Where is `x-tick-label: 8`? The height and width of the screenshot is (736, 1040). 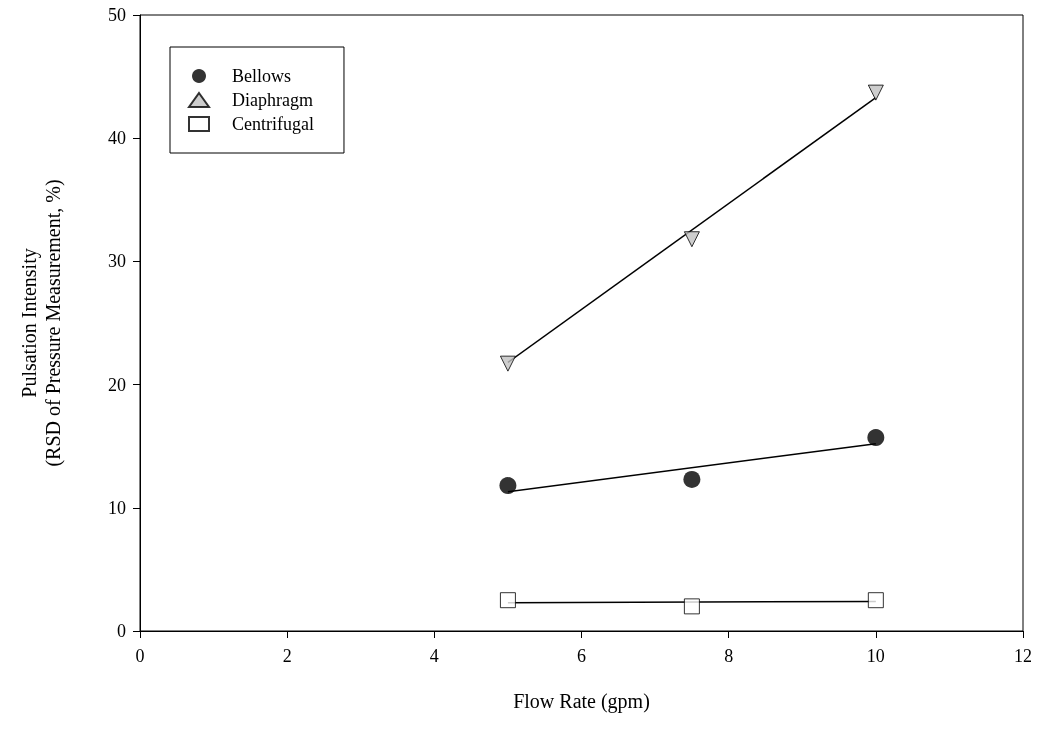 x-tick-label: 8 is located at coordinates (729, 656).